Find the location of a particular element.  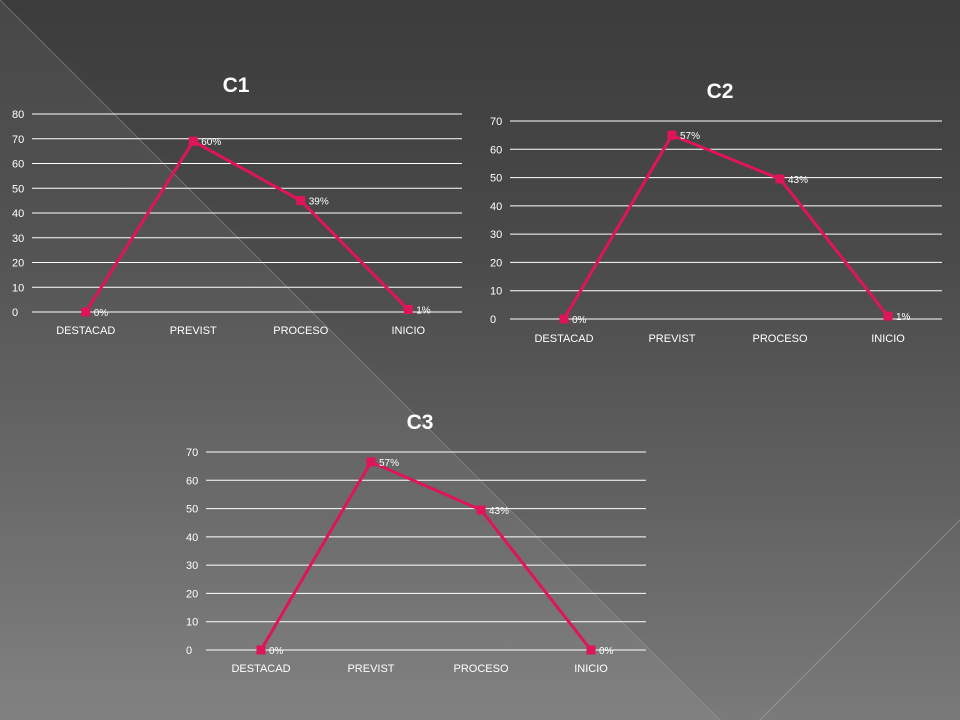

data-label: 39% is located at coordinates (319, 202).